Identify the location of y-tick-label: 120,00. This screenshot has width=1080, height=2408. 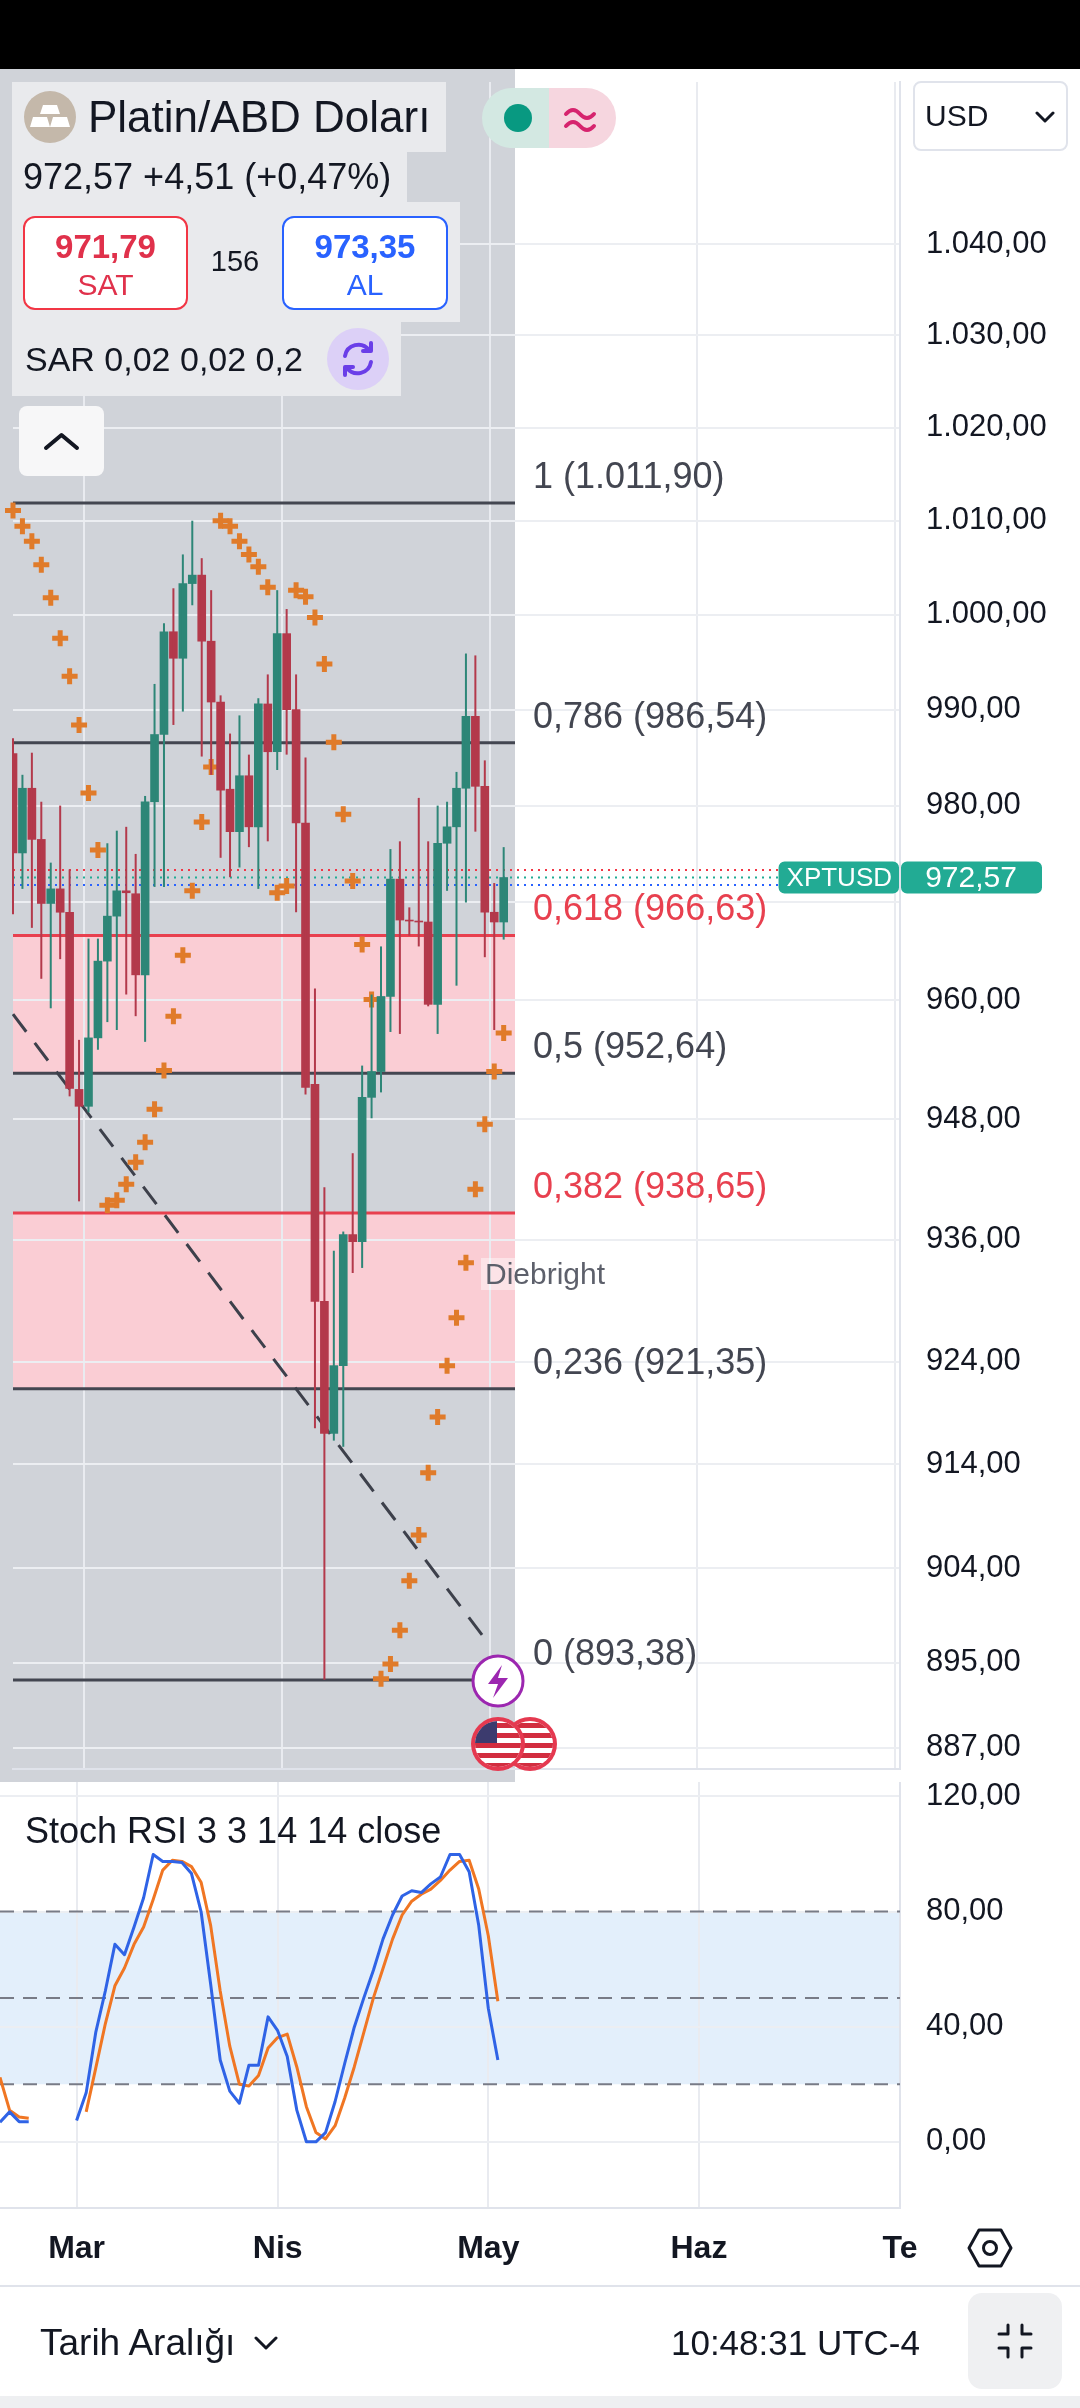
(973, 1794).